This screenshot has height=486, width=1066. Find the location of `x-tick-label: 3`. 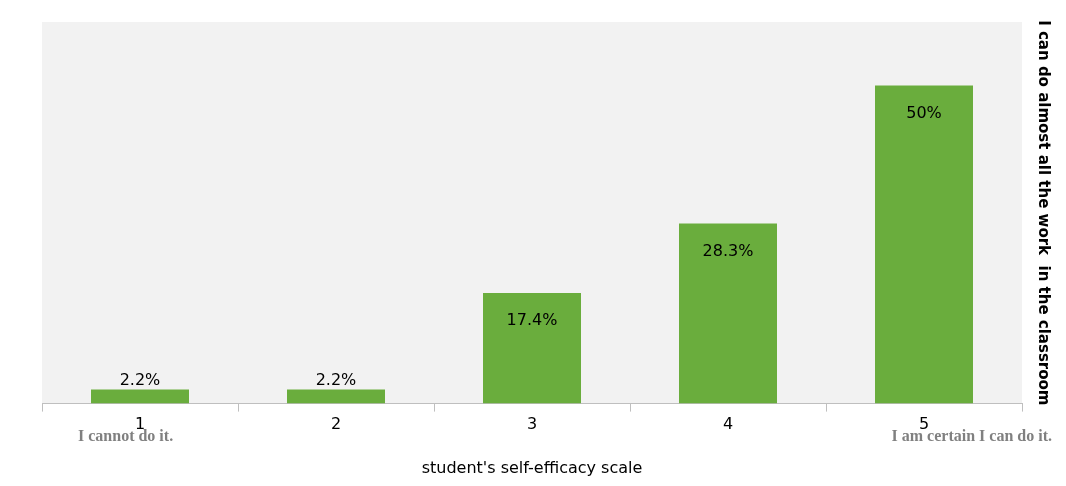

x-tick-label: 3 is located at coordinates (532, 424).